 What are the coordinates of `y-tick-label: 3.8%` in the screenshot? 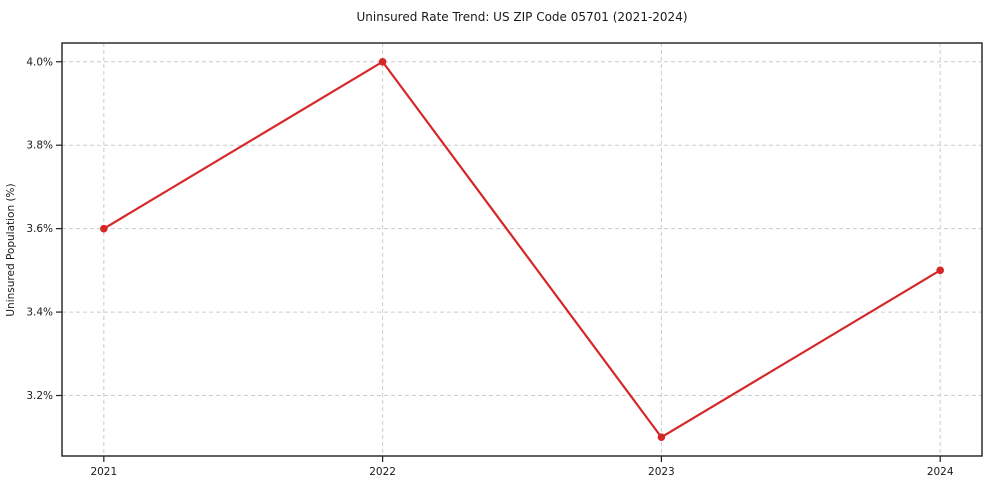 It's located at (39, 146).